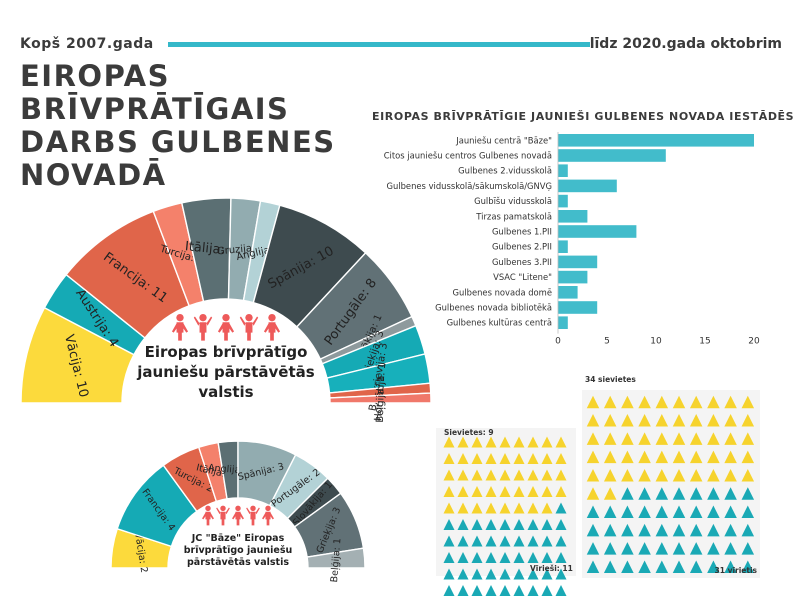 This screenshot has height=600, width=800. Describe the element at coordinates (87, 44) in the screenshot. I see `since-label: Kopš 2007.gada` at that location.